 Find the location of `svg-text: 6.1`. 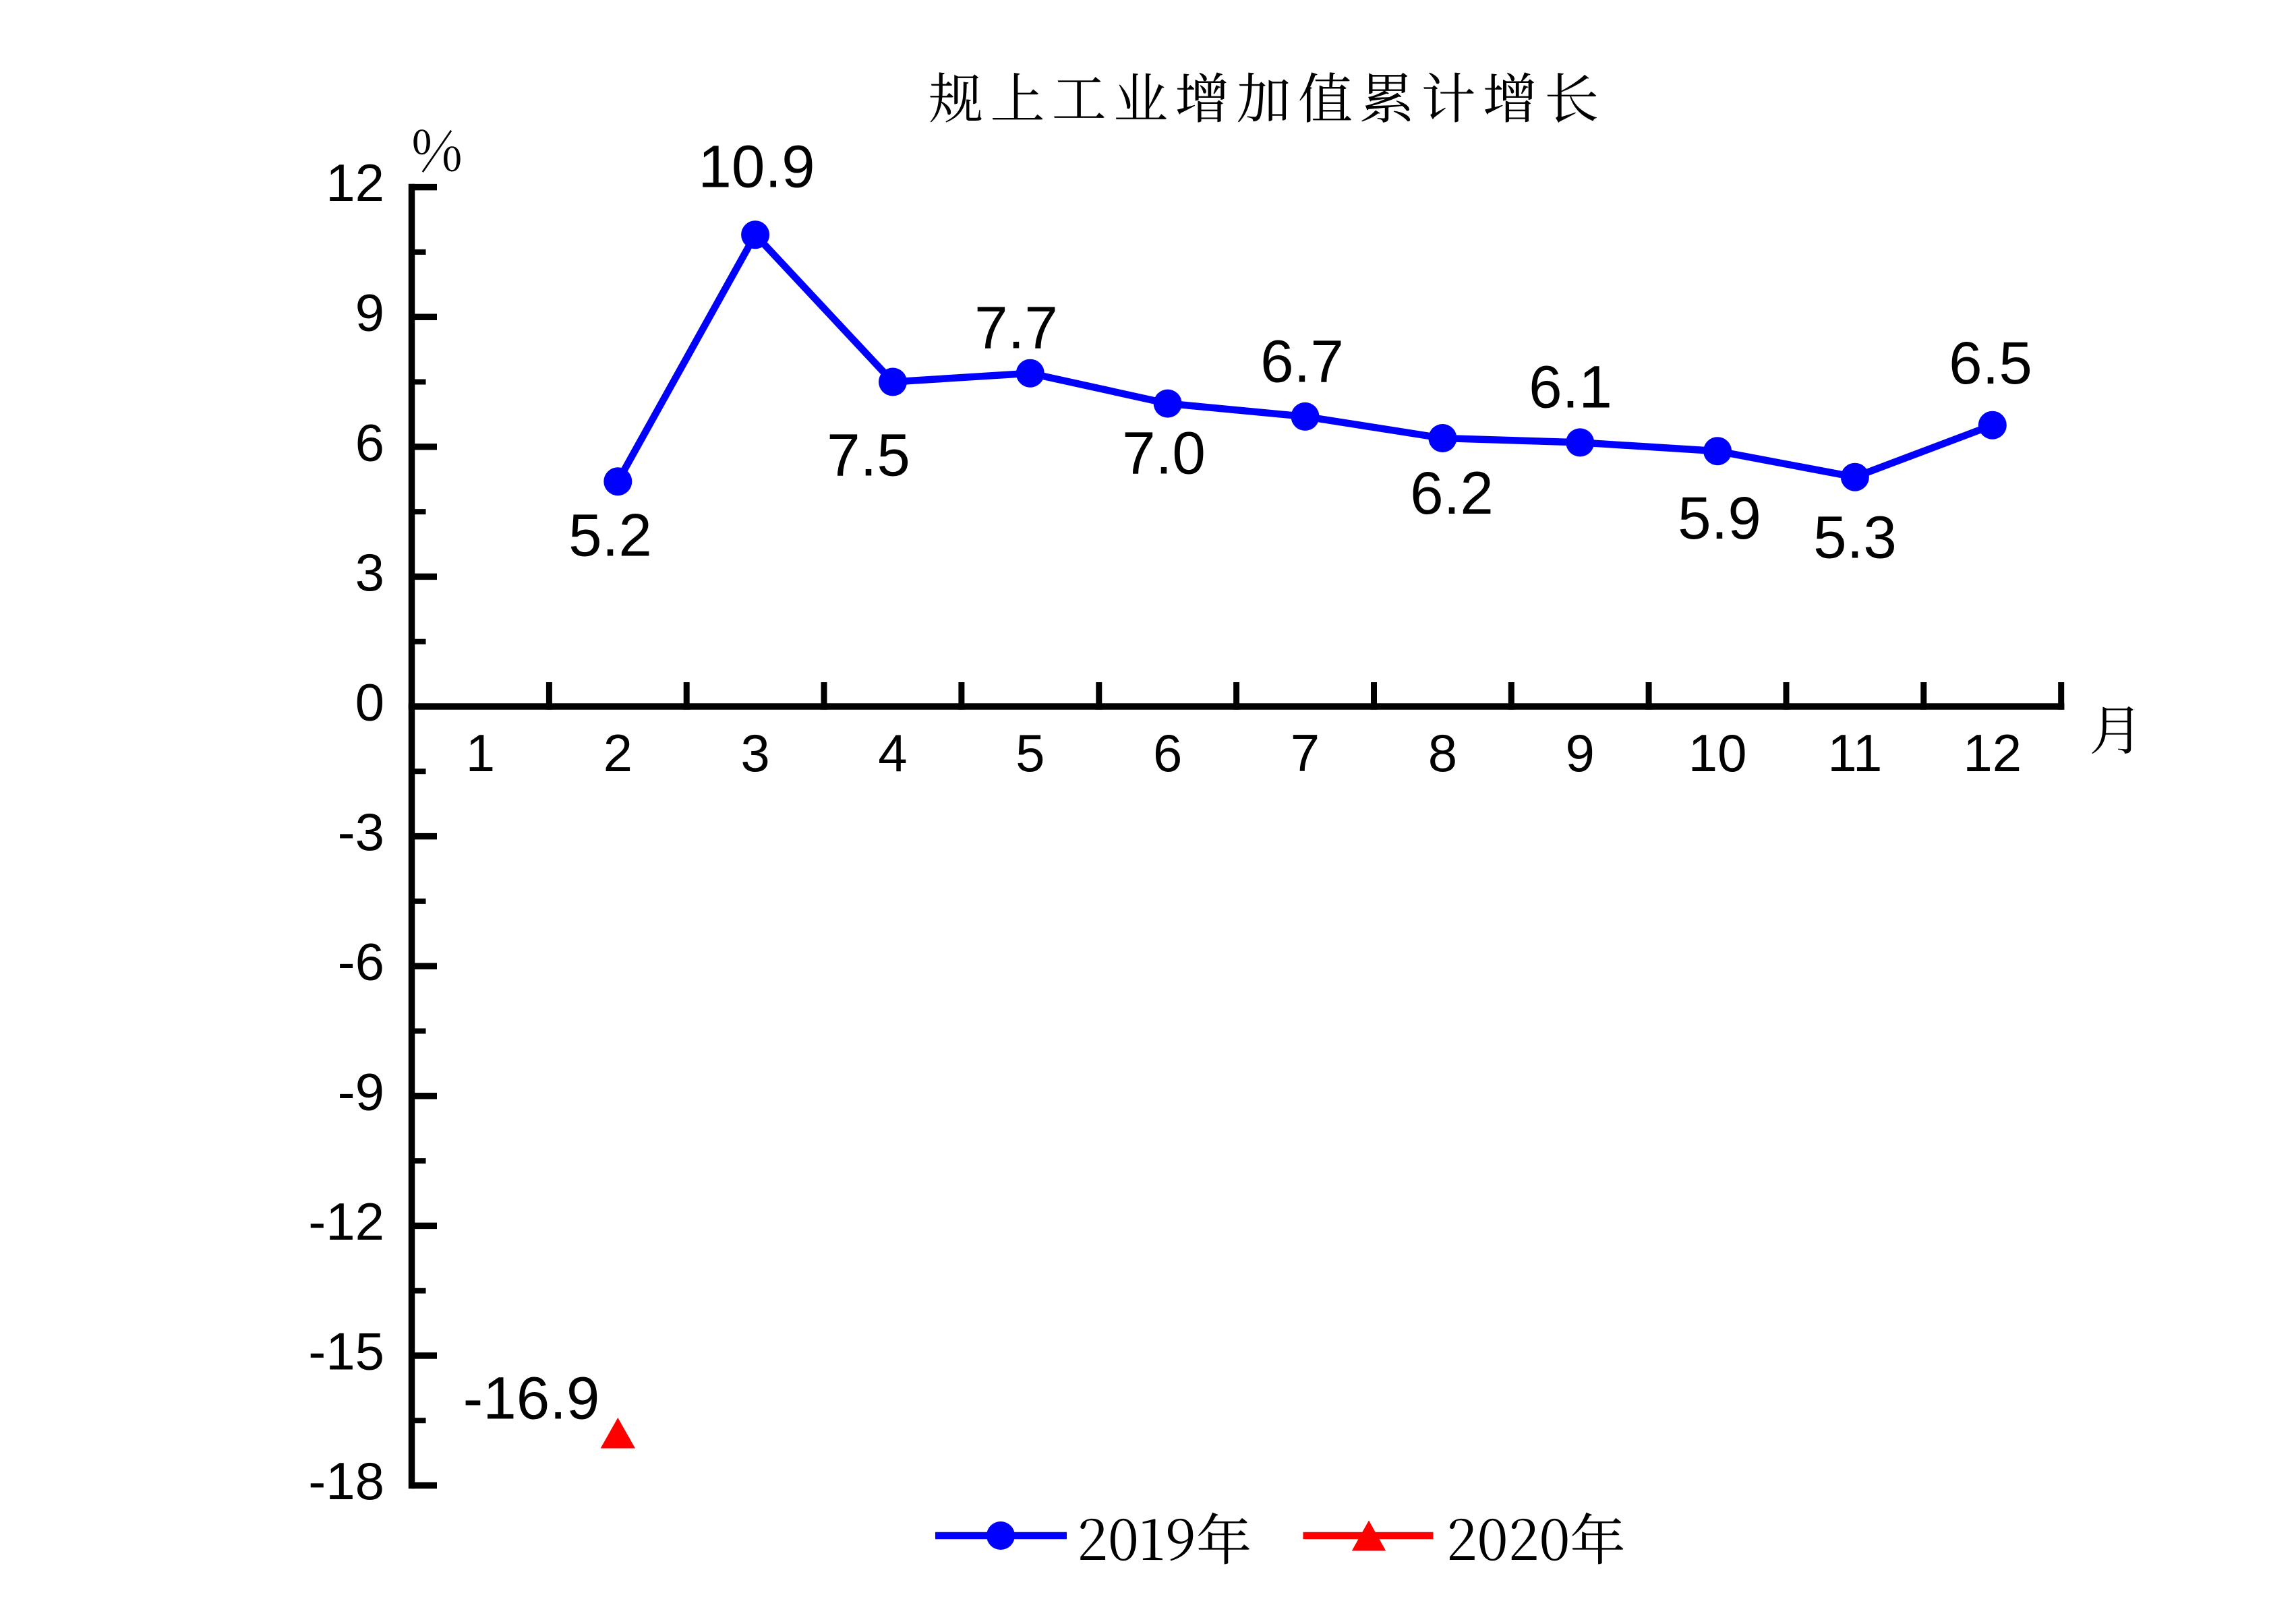

svg-text: 6.1 is located at coordinates (1570, 387).